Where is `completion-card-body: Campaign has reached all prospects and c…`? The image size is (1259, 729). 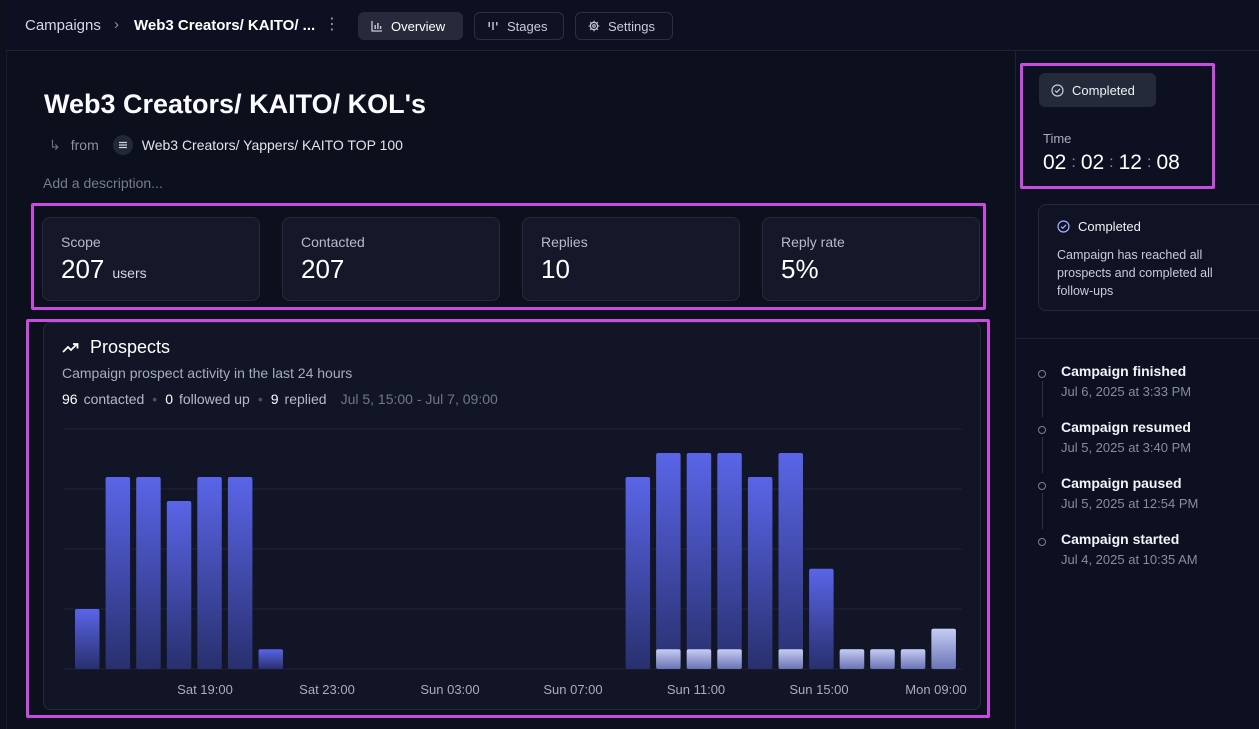 completion-card-body: Campaign has reached all prospects and c… is located at coordinates (1135, 273).